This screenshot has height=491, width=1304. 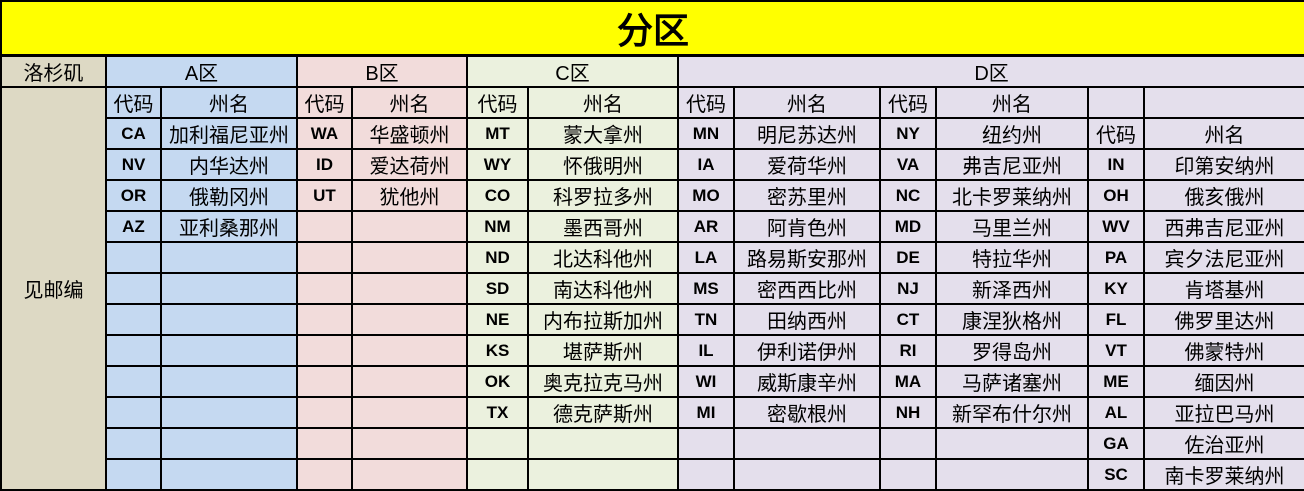 I want to click on state-name-cell: 密歇根州, so click(x=807, y=412).